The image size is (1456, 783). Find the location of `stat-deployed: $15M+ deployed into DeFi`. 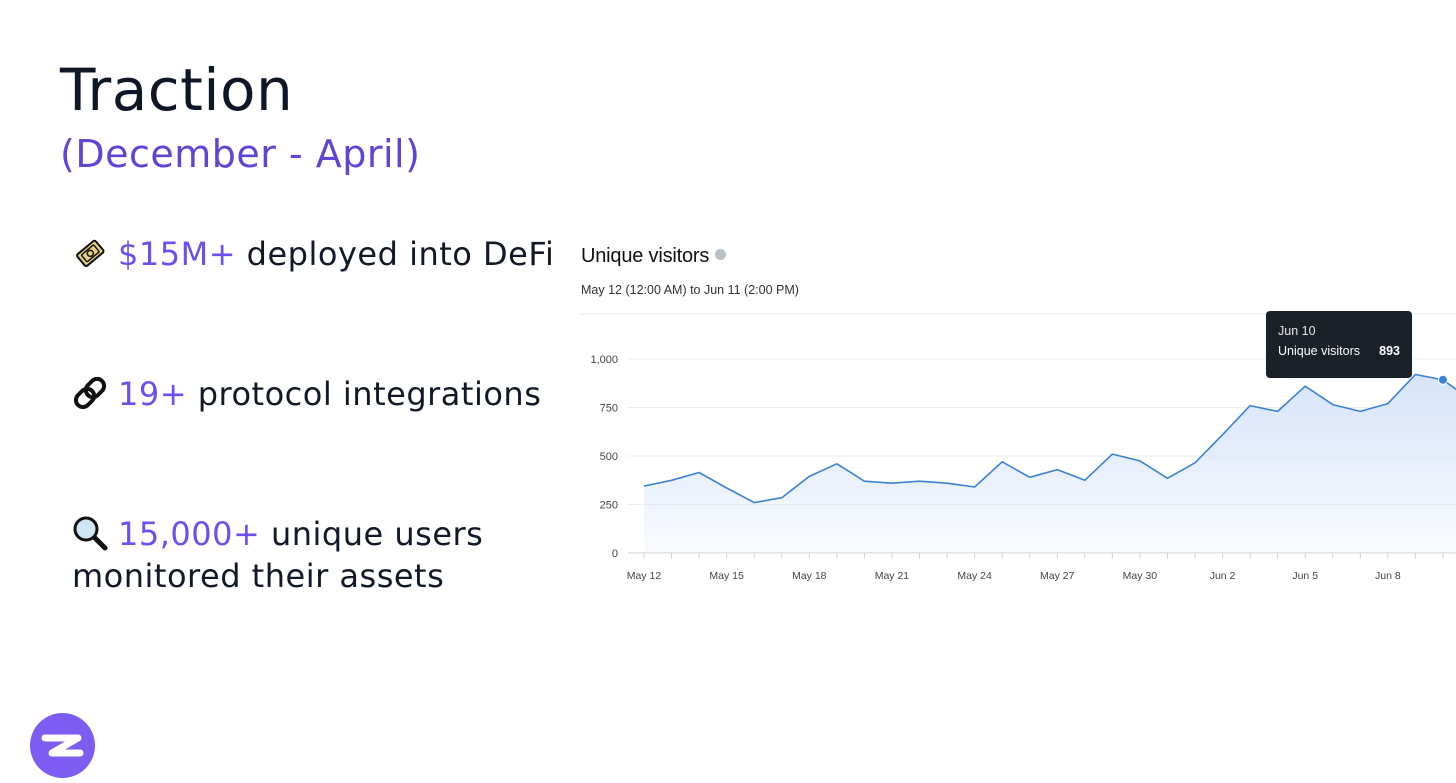

stat-deployed: $15M+ deployed into DeFi is located at coordinates (313, 254).